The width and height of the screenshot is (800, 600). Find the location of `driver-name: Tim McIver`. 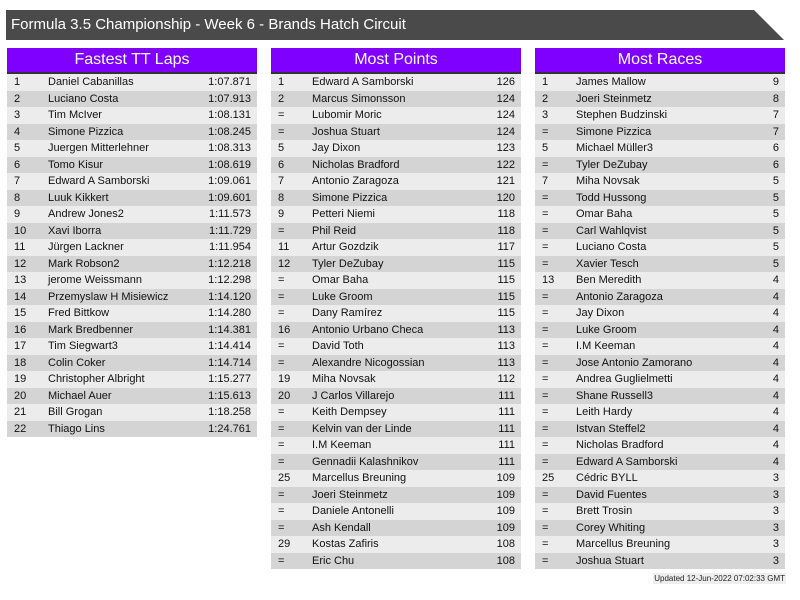

driver-name: Tim McIver is located at coordinates (75, 115).